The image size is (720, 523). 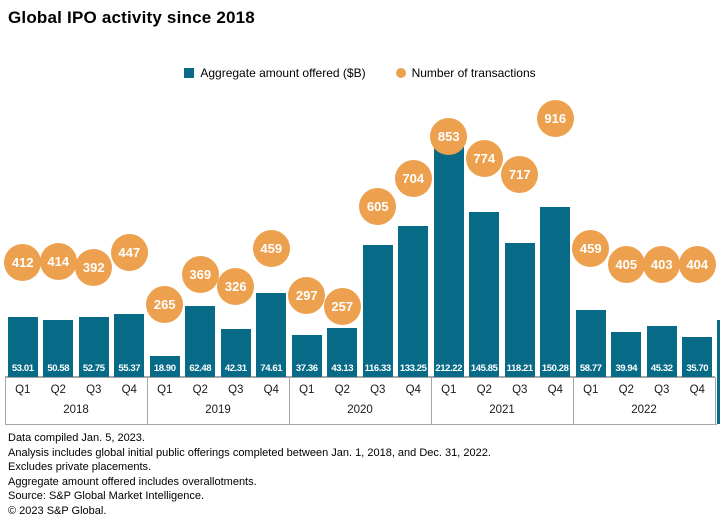 I want to click on bar-value-label: 118.21, so click(x=520, y=368).